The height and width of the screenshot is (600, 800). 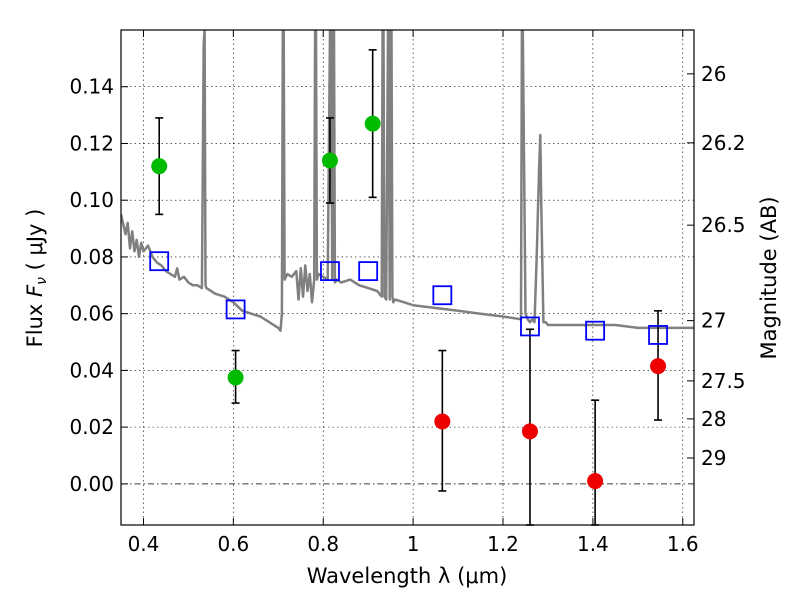 What do you see at coordinates (91, 143) in the screenshot?
I see `y-tick-label: 0.12` at bounding box center [91, 143].